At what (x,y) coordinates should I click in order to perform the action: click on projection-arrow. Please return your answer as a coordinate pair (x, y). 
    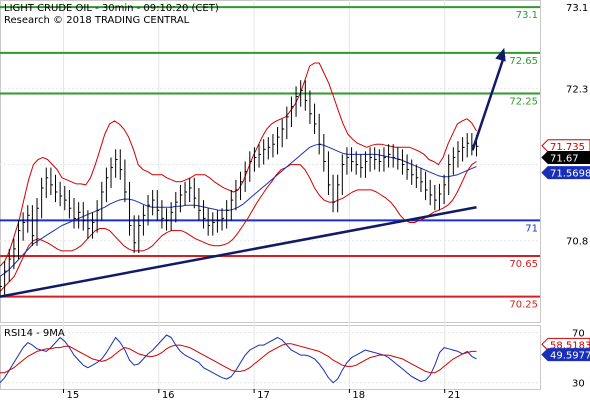
    Looking at the image, I should click on (488, 103).